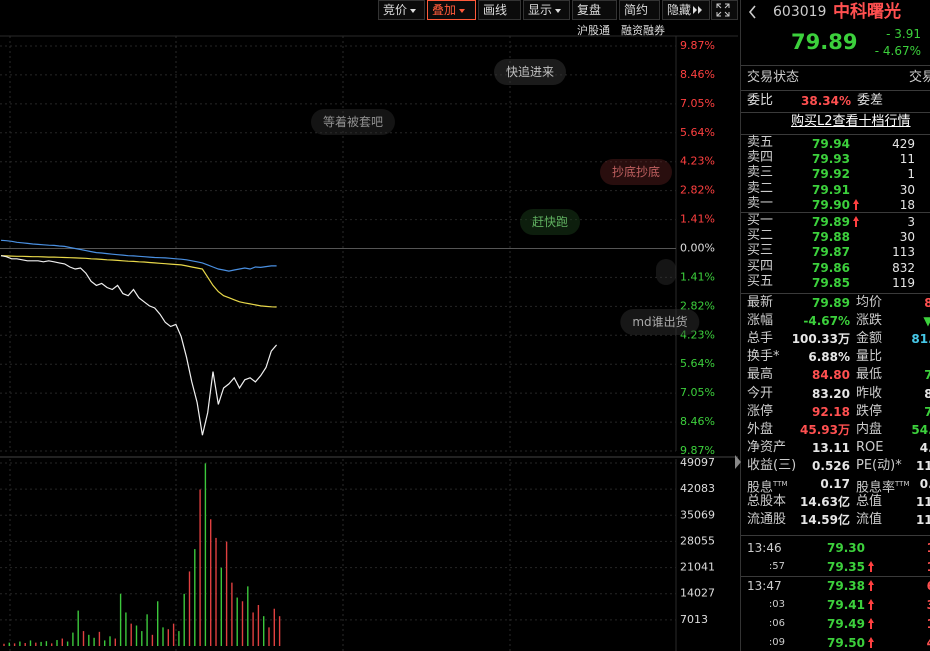 This screenshot has height=651, width=930. Describe the element at coordinates (869, 520) in the screenshot. I see `panel-text: 流值` at that location.